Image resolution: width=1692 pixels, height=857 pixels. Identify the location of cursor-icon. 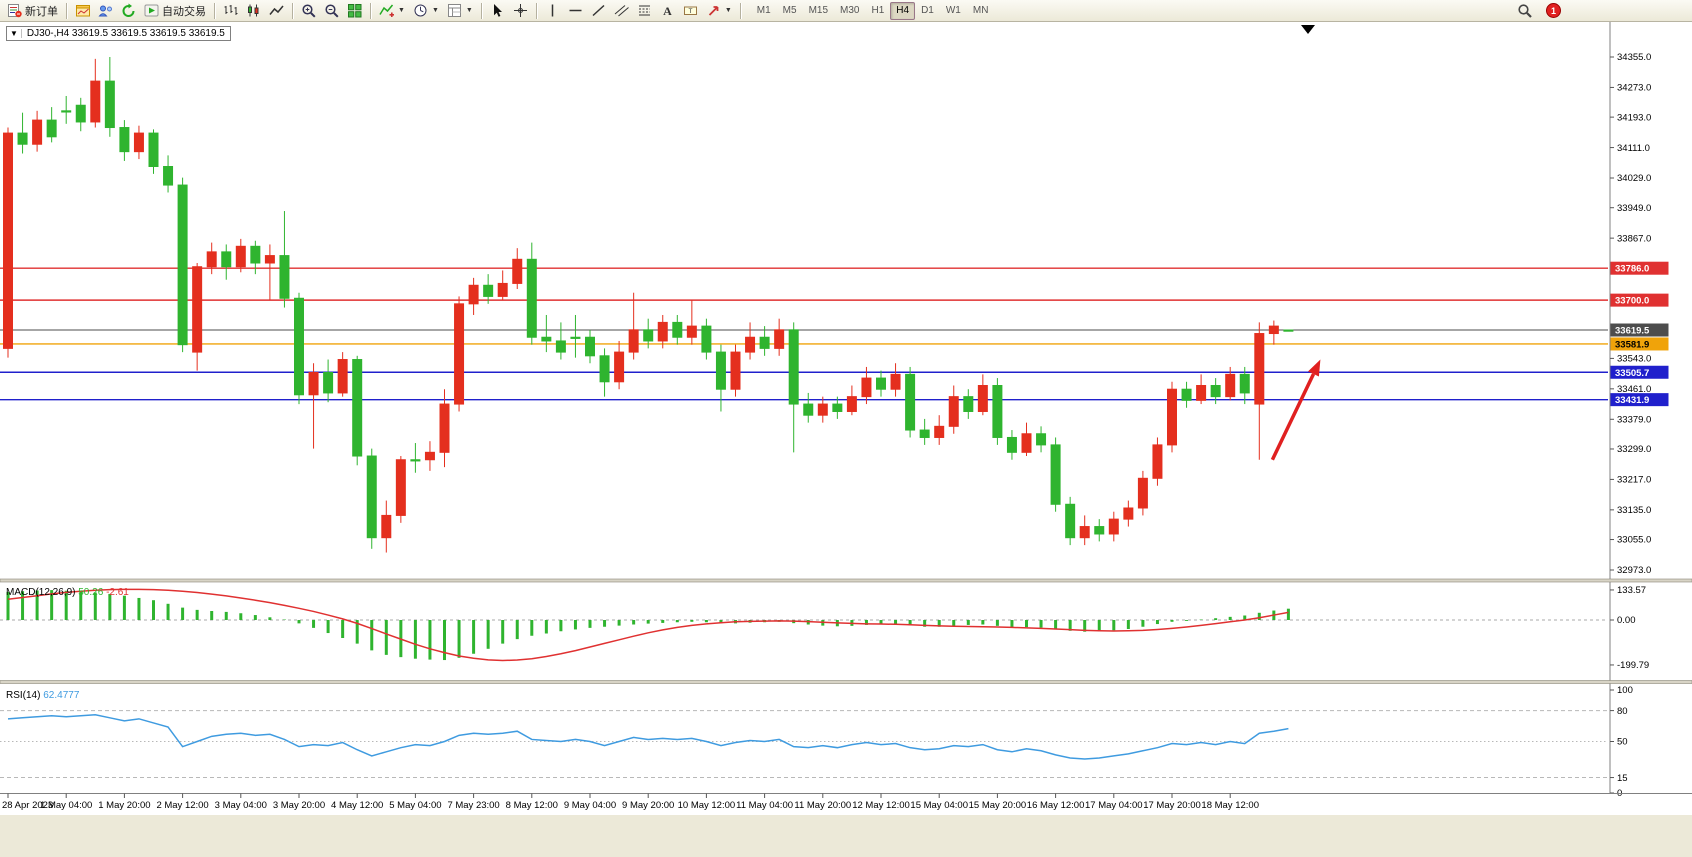
(497, 10).